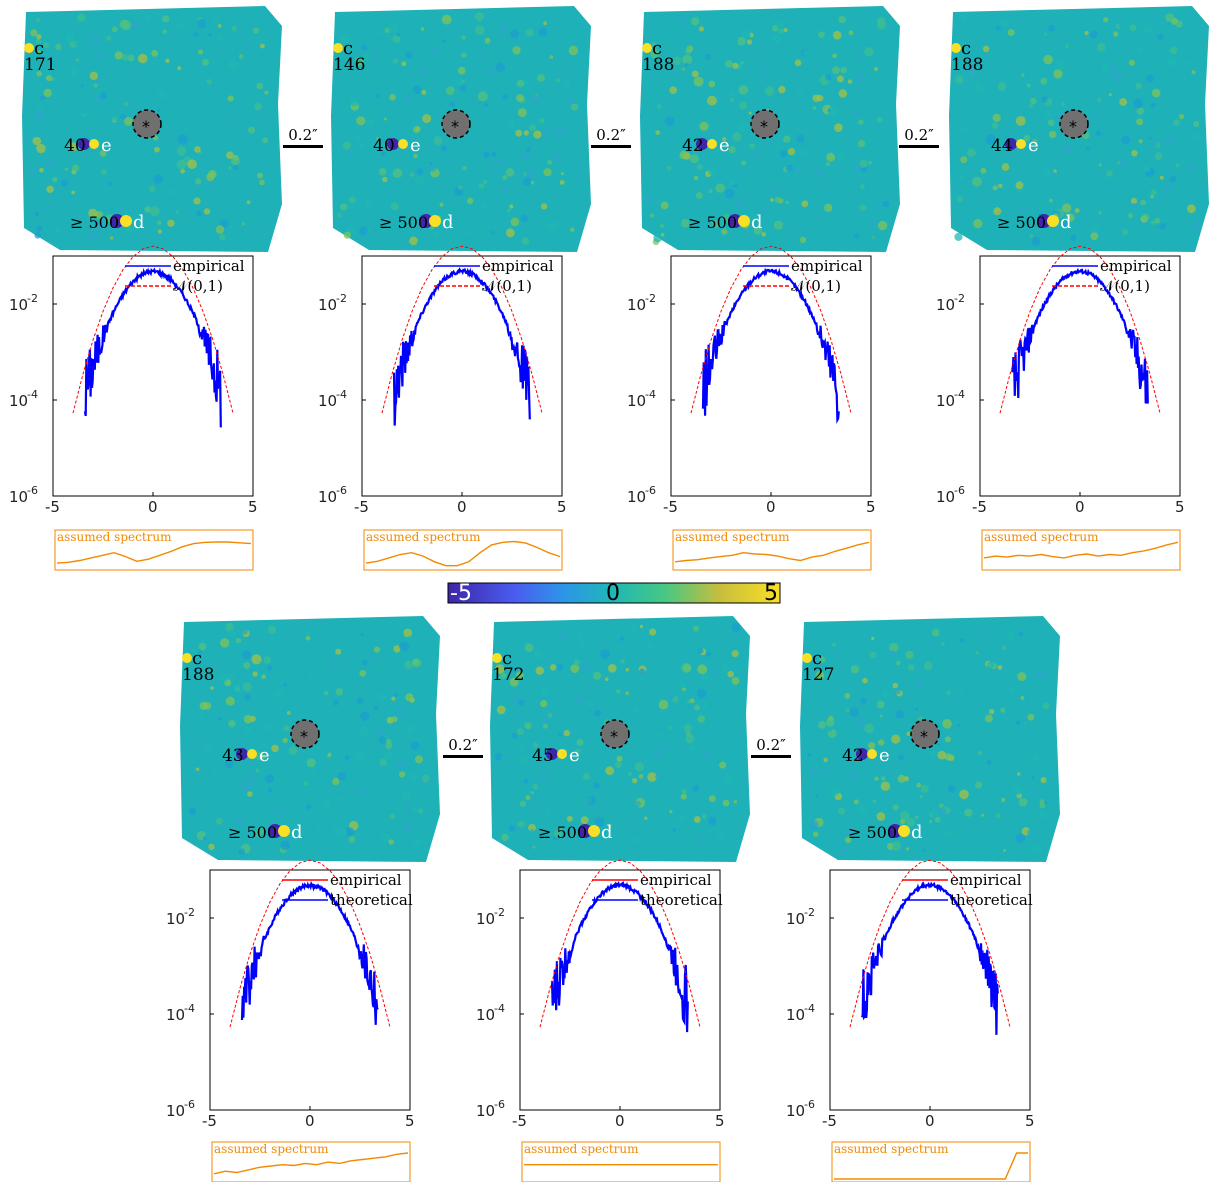 Image resolution: width=1210 pixels, height=1182 pixels. Describe the element at coordinates (146, 126) in the screenshot. I see `star-label: *` at that location.